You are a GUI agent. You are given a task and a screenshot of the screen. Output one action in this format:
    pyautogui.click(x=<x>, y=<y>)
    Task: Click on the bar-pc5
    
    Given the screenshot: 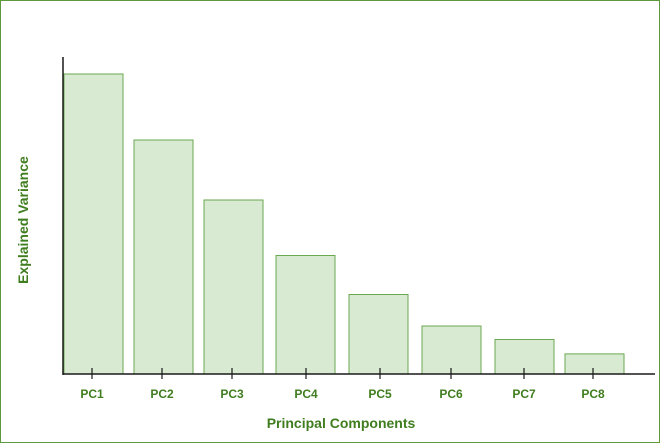 What is the action you would take?
    pyautogui.click(x=378, y=334)
    